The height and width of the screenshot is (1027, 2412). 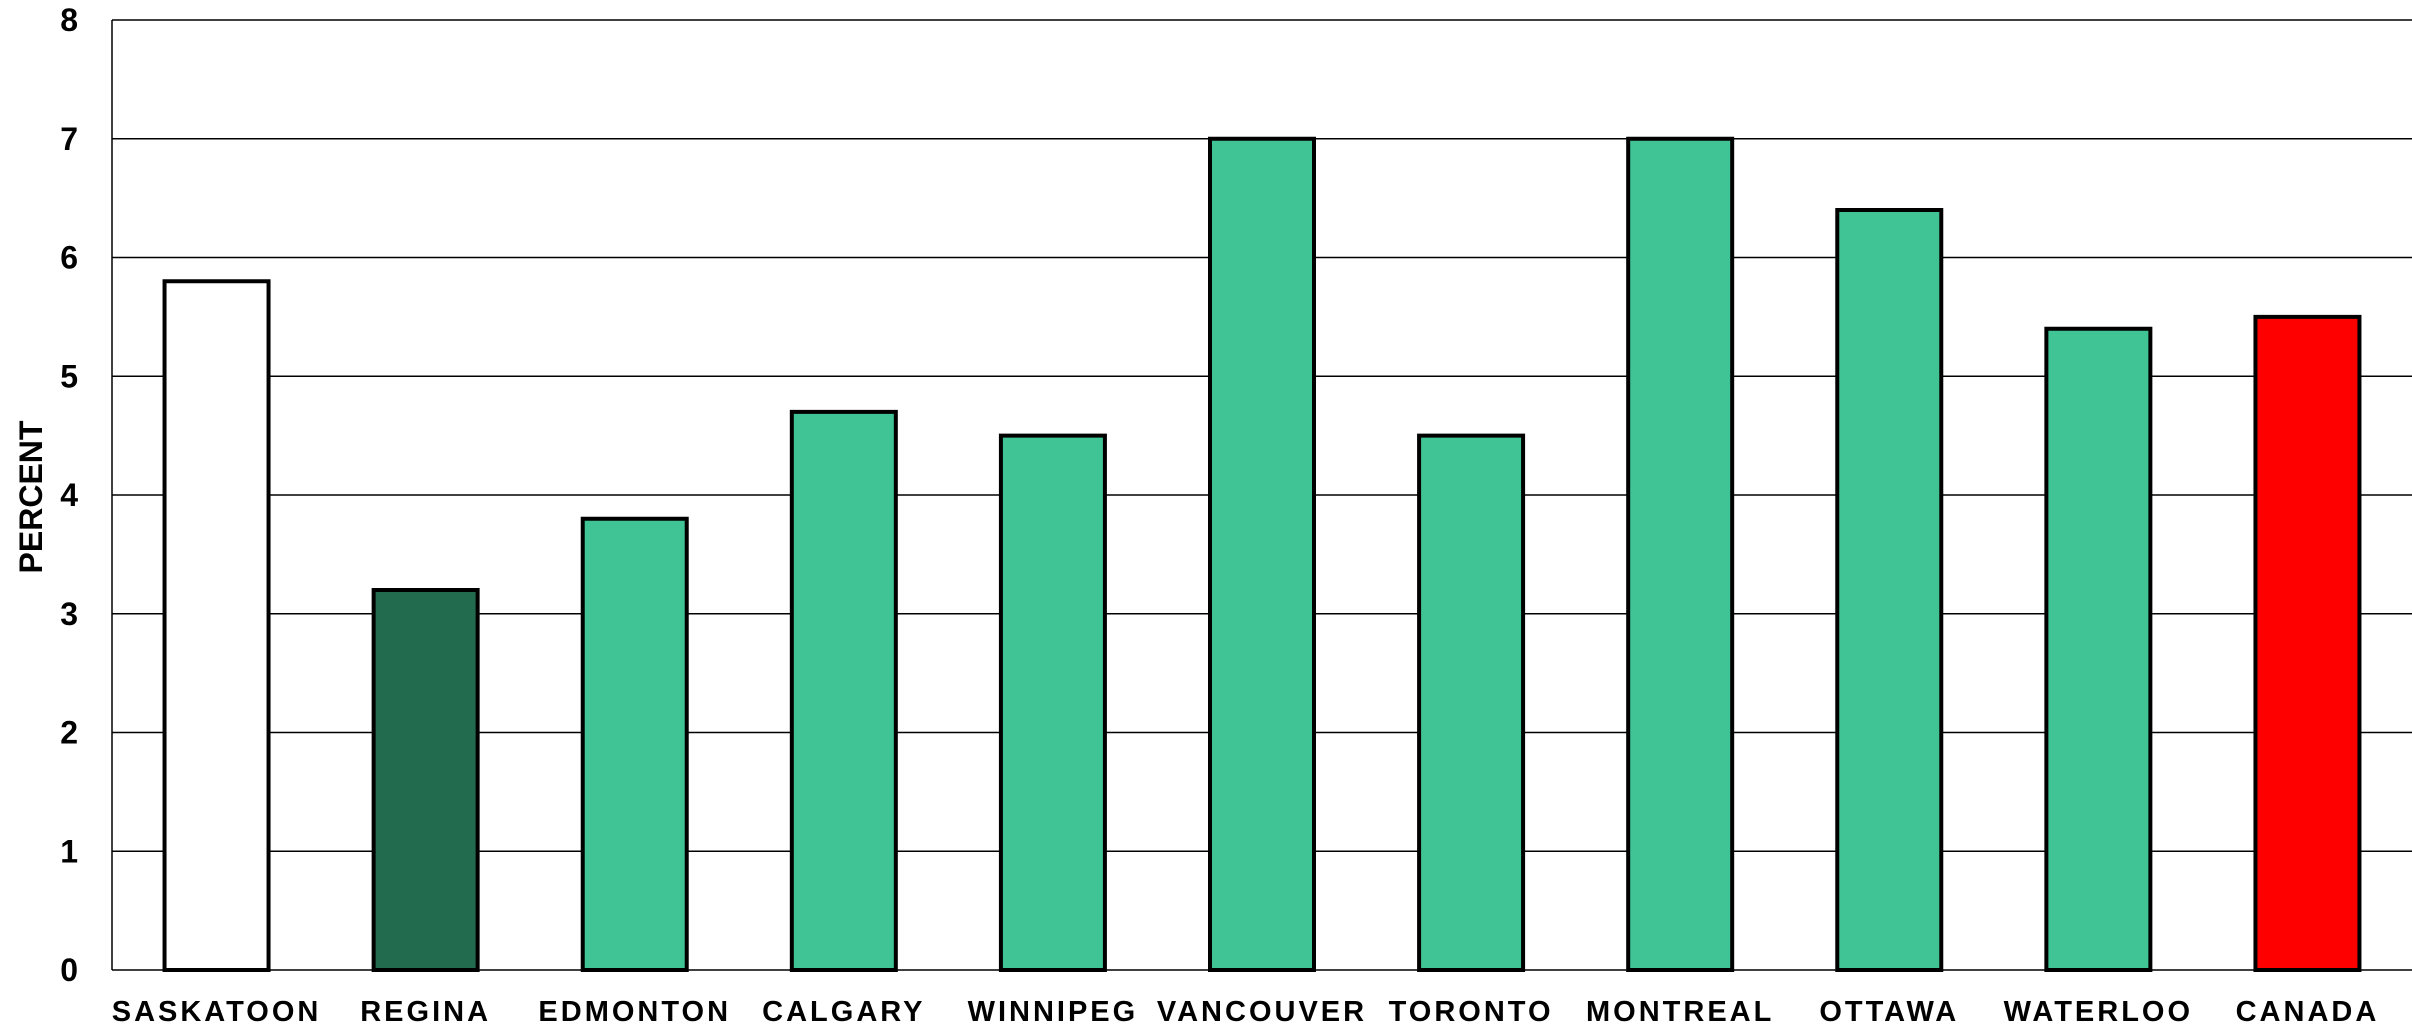 What do you see at coordinates (1471, 1011) in the screenshot?
I see `x-category-label: TORONTO` at bounding box center [1471, 1011].